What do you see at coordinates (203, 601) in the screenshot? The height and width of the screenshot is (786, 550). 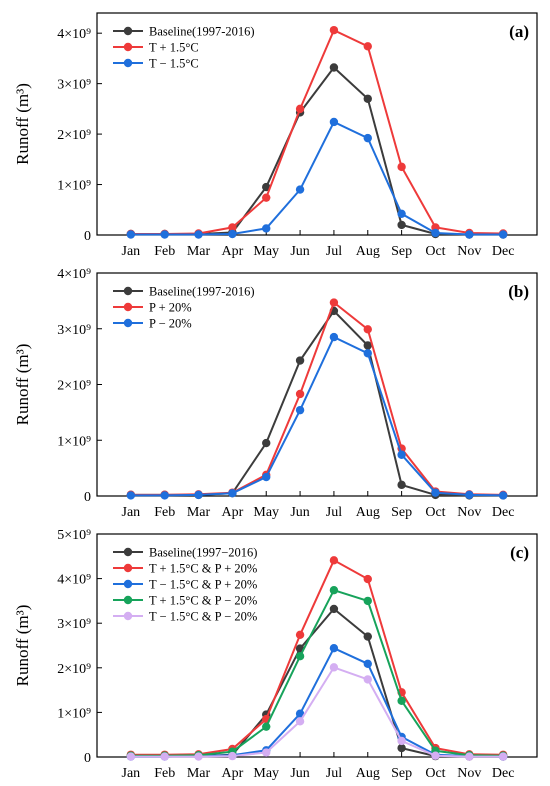 I see `legend-label: T + 1.5°C & P − 20%` at bounding box center [203, 601].